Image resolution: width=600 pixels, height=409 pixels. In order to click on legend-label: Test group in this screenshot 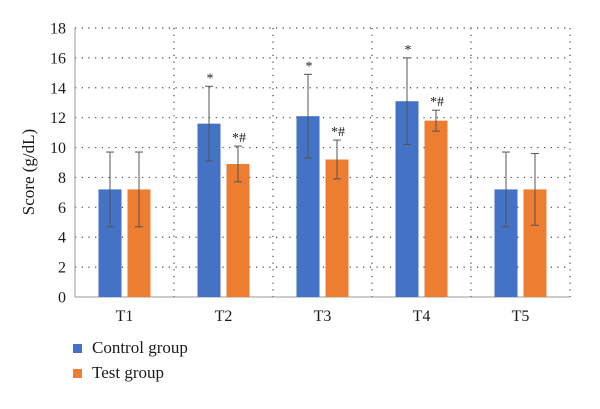, I will do `click(128, 372)`.